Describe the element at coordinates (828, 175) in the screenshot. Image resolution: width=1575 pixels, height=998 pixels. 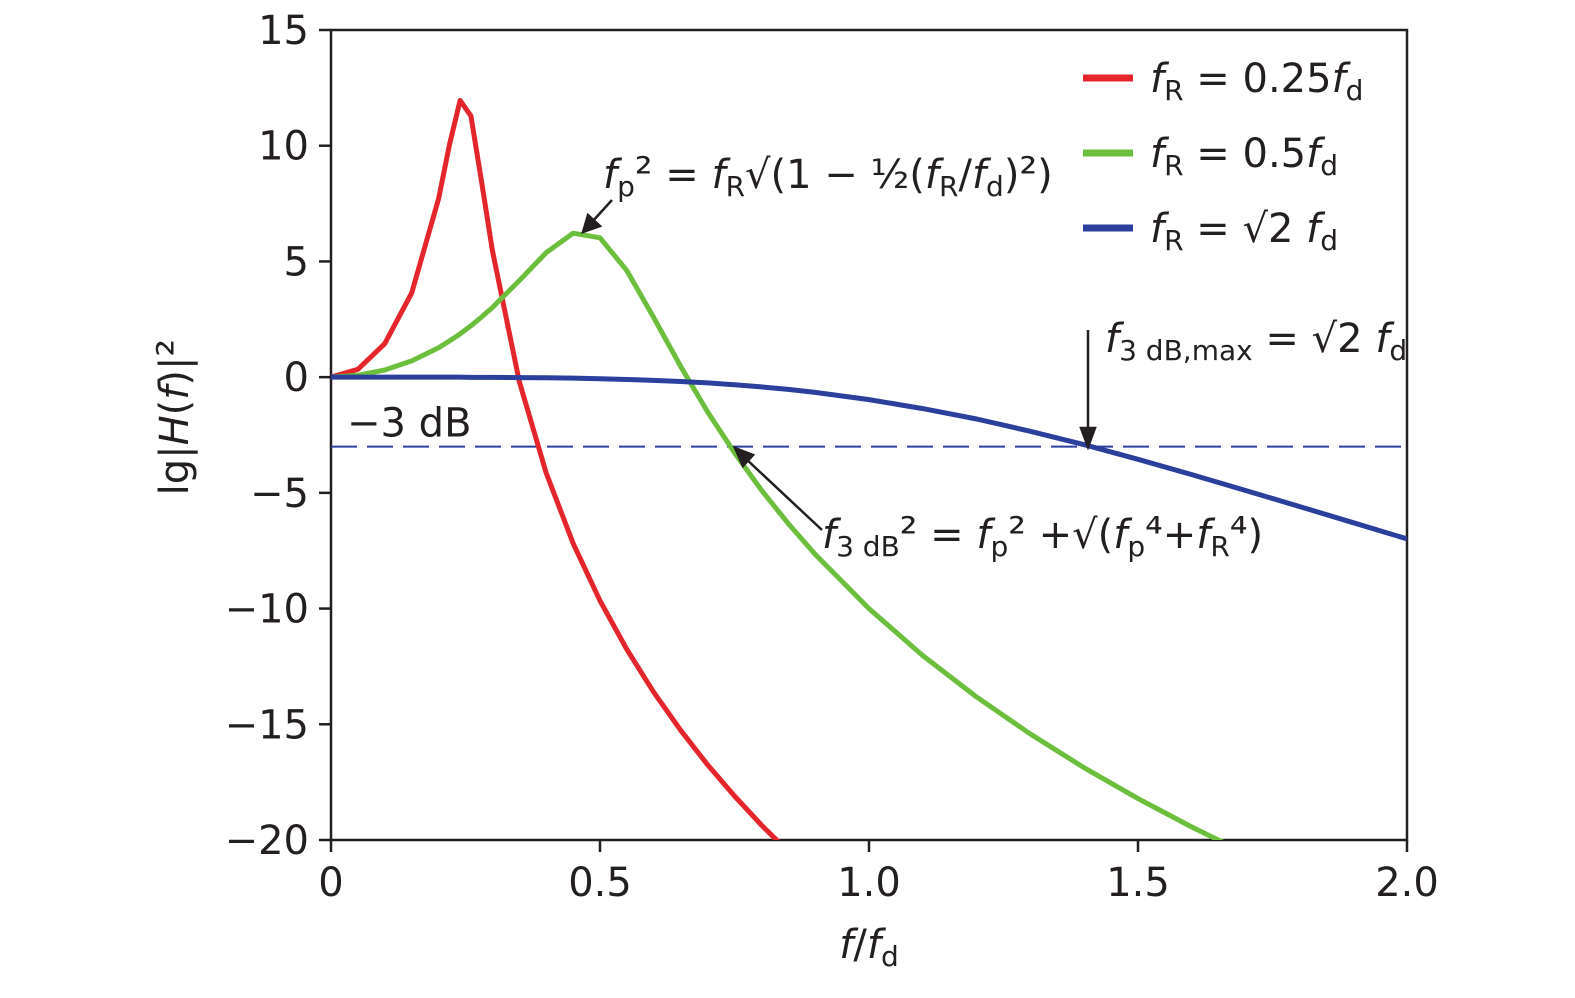
I see `annotation: fp² = fR√(1 − ½(fR/fd)²)` at that location.